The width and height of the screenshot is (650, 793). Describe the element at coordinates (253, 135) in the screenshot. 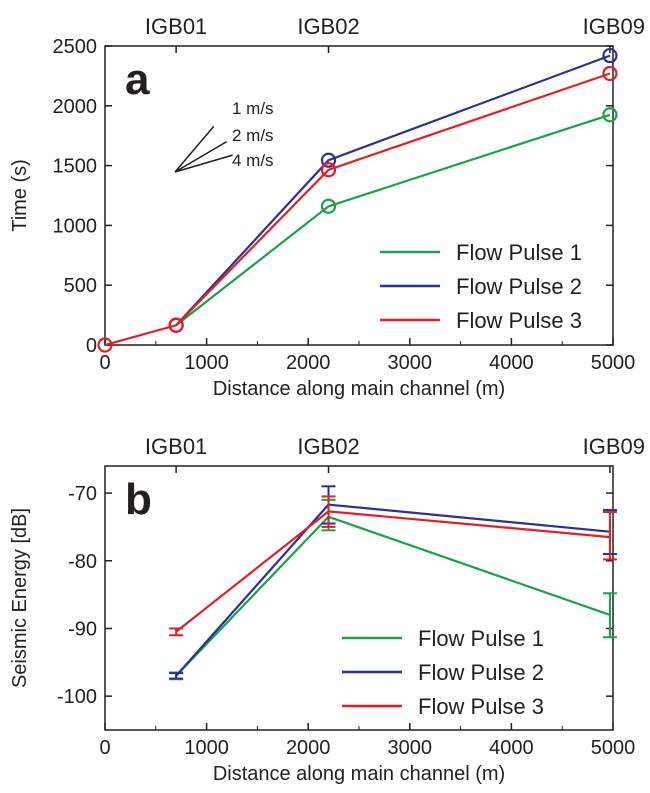

I see `velocity-guide-label: 2 m/s` at that location.